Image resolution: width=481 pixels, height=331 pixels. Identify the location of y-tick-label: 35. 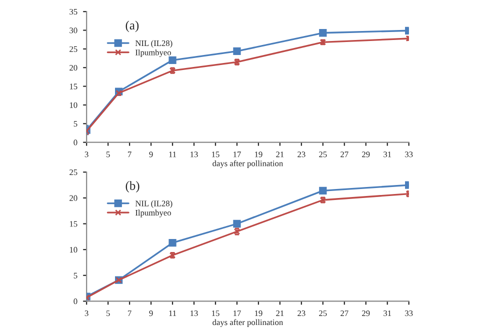
(74, 11).